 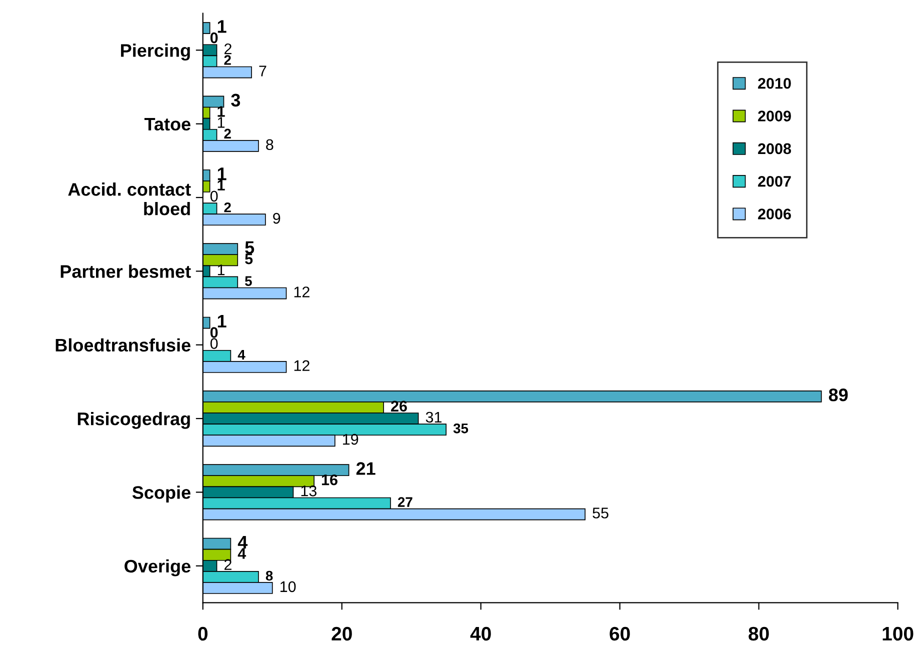 I want to click on data-label: 10, so click(x=288, y=586).